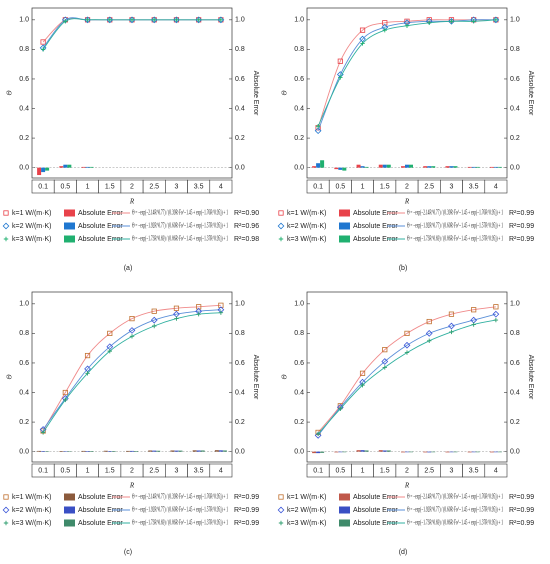  What do you see at coordinates (199, 470) in the screenshot?
I see `x-tick-label: 3.5` at bounding box center [199, 470].